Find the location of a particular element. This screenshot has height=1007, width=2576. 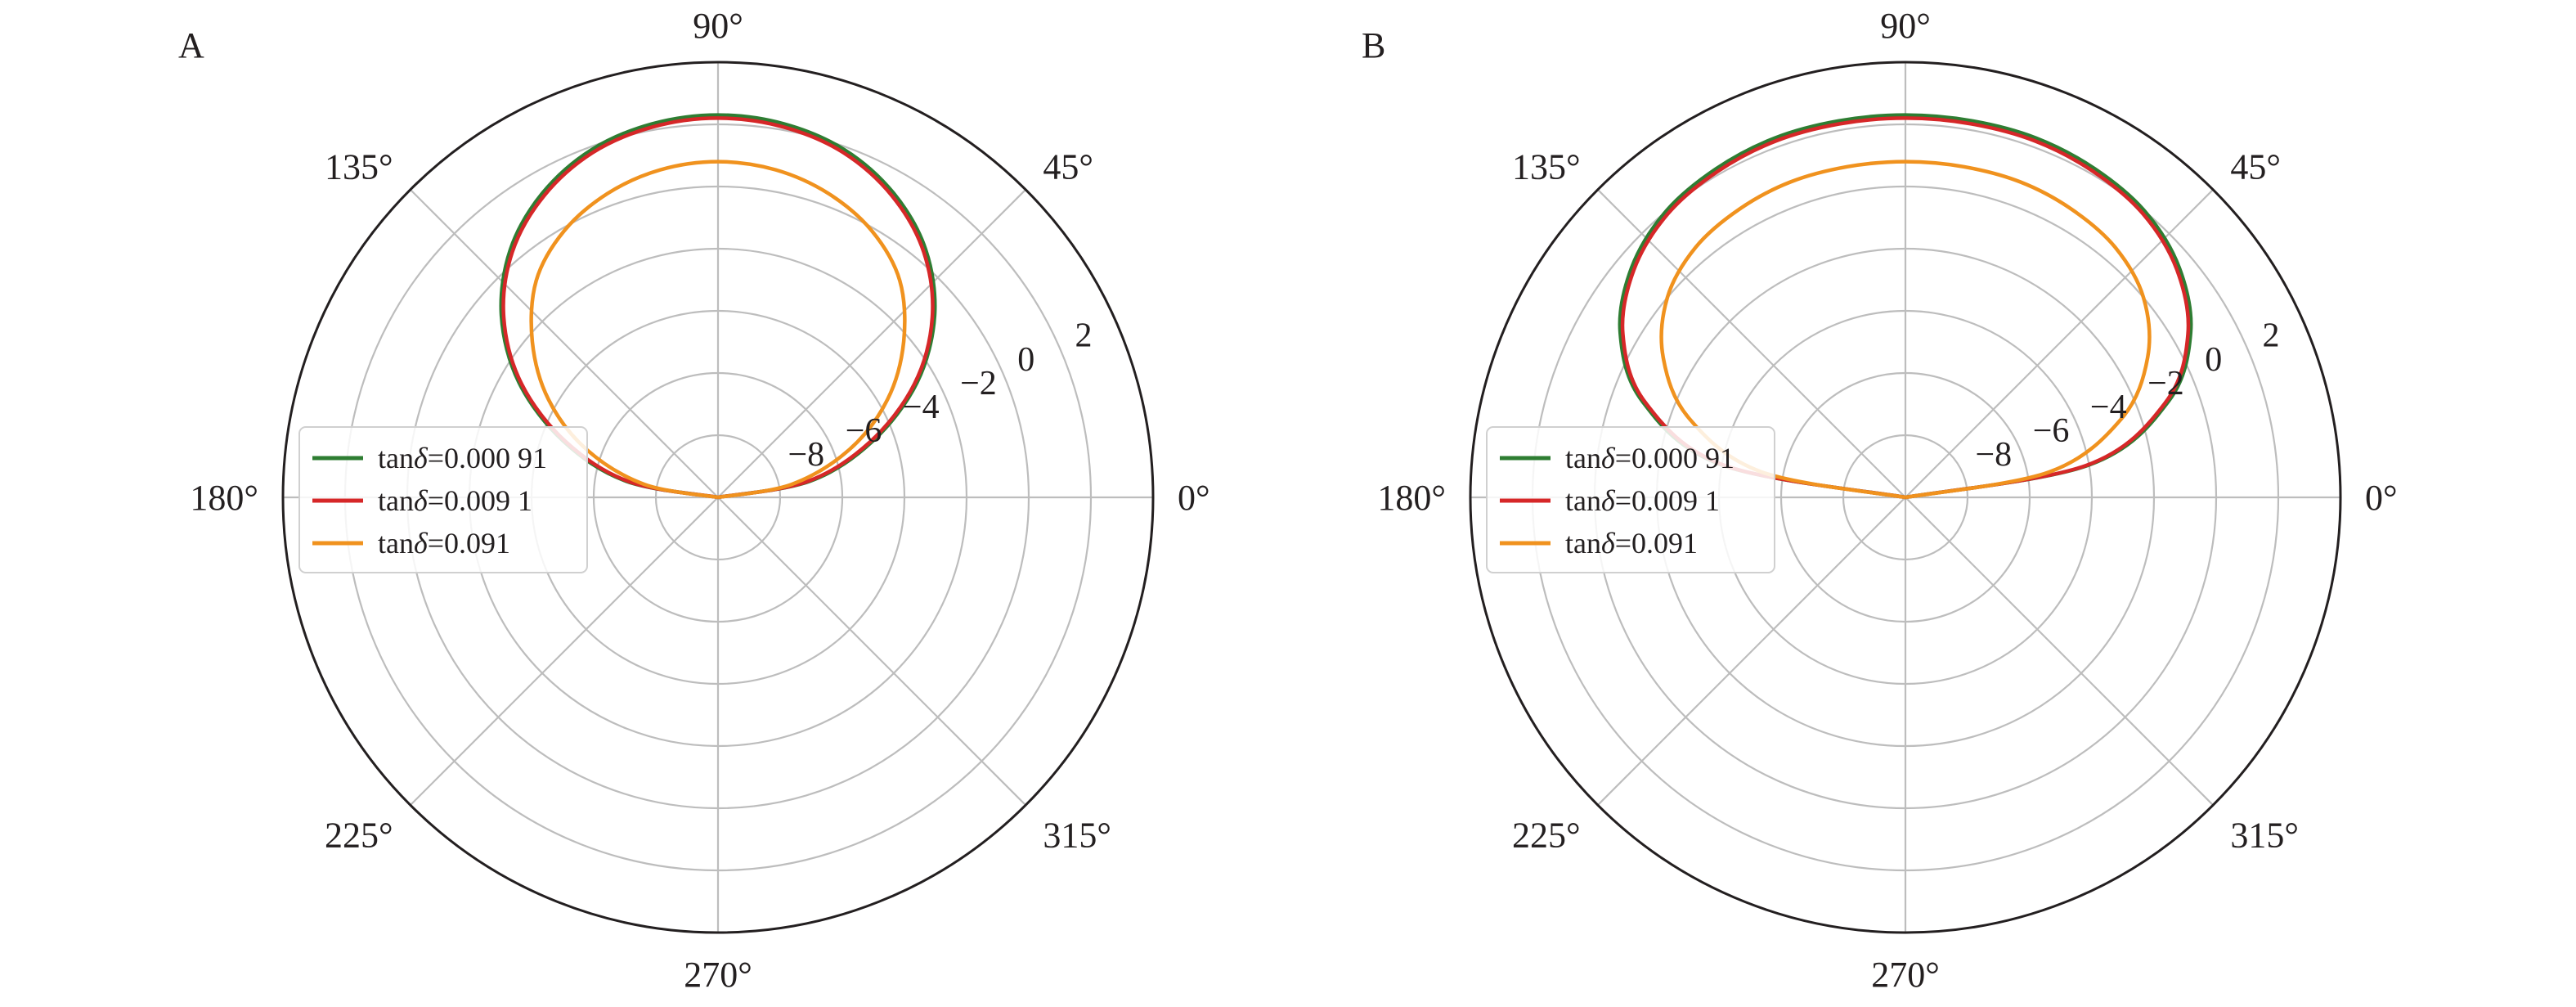

panel-label-b: B is located at coordinates (1373, 45).